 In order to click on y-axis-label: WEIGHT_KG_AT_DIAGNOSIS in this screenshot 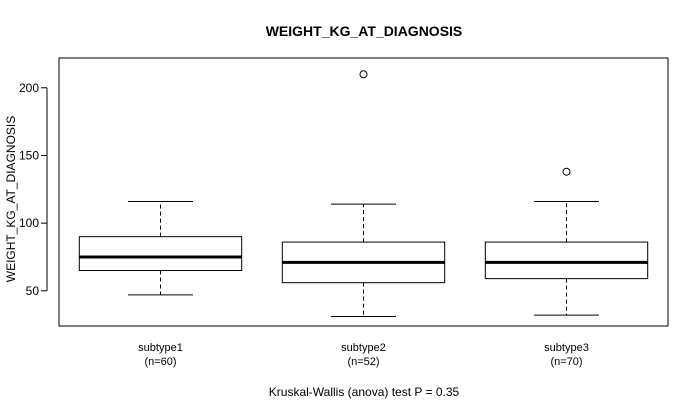, I will do `click(11, 199)`.